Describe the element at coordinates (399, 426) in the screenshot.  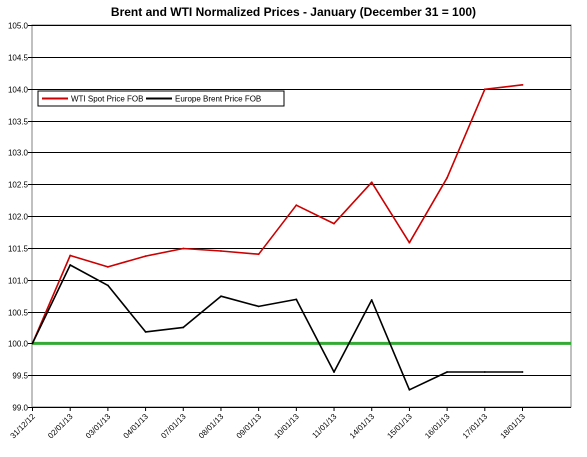
I see `x-tick-label: 15/01/13` at that location.